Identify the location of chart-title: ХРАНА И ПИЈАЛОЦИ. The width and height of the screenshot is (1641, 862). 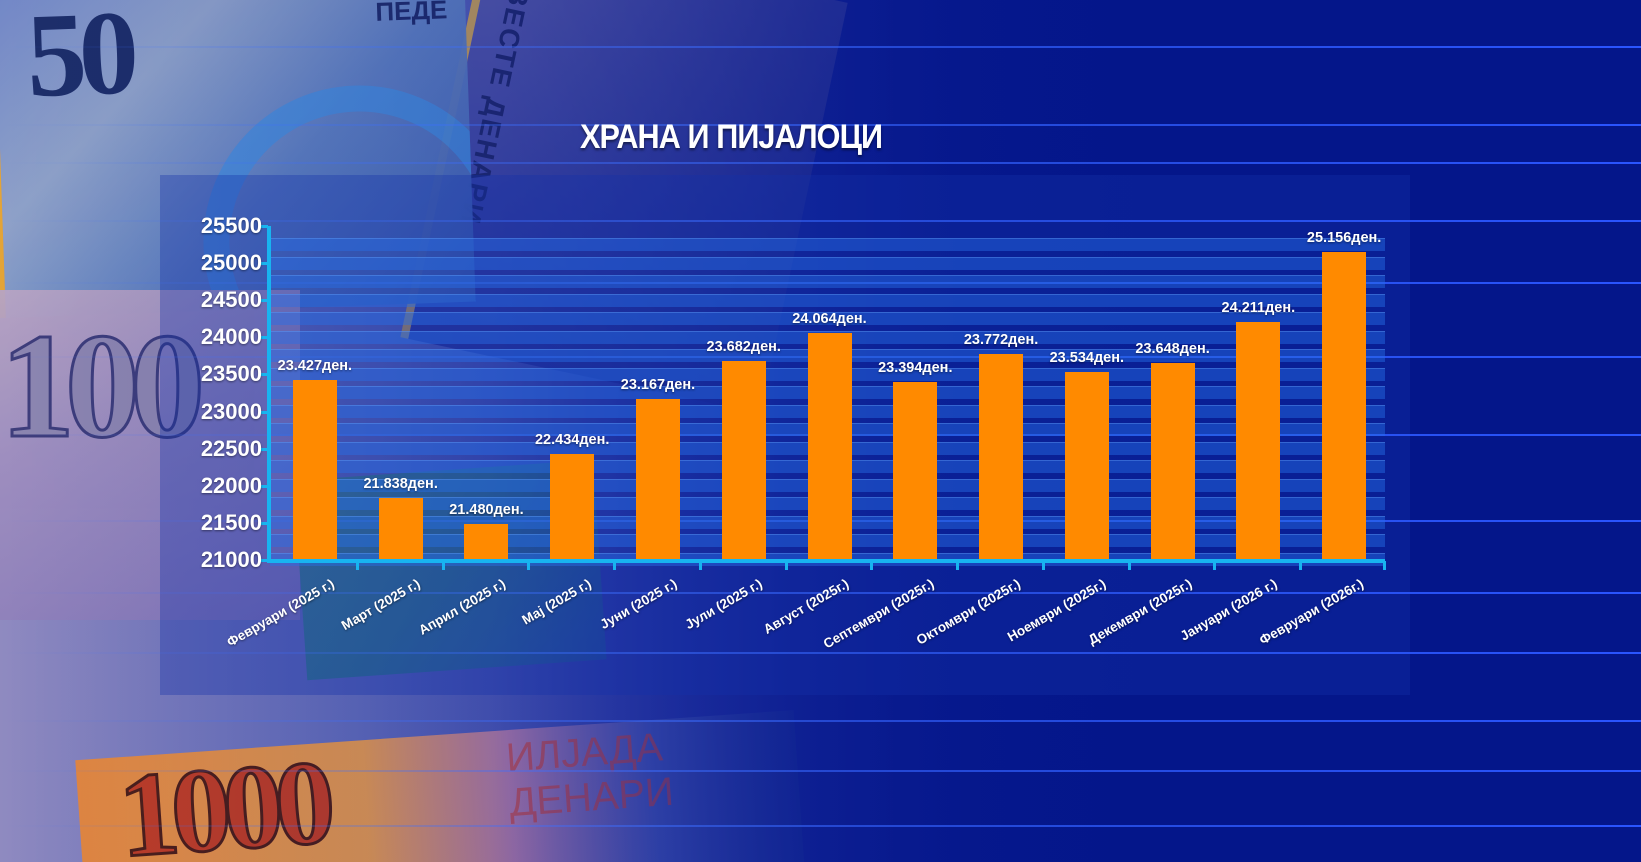
(731, 137).